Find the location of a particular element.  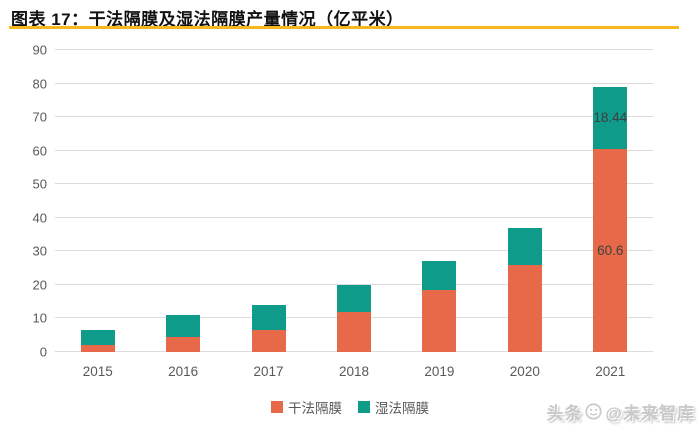

bar-column-2020 is located at coordinates (524, 201).